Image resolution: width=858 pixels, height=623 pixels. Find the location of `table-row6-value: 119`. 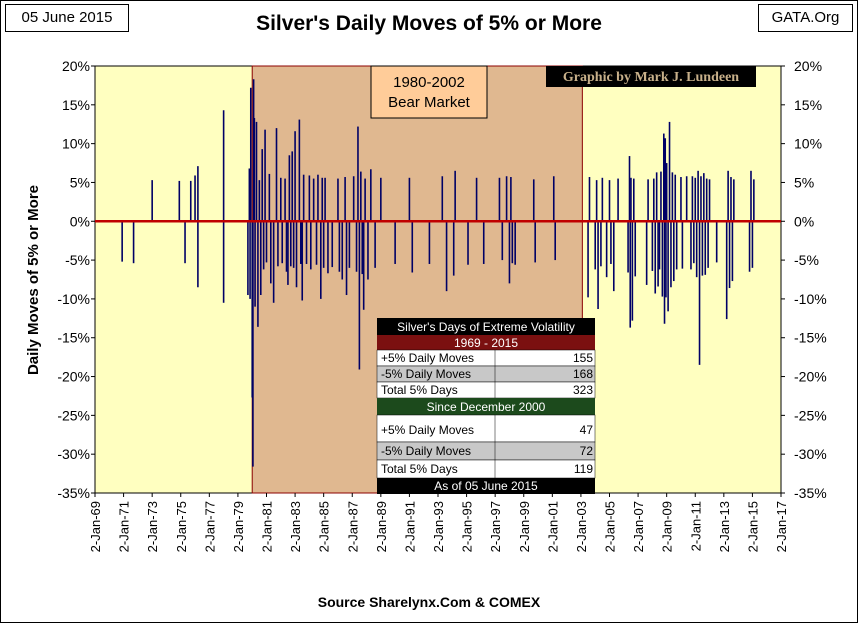

table-row6-value: 119 is located at coordinates (583, 469).